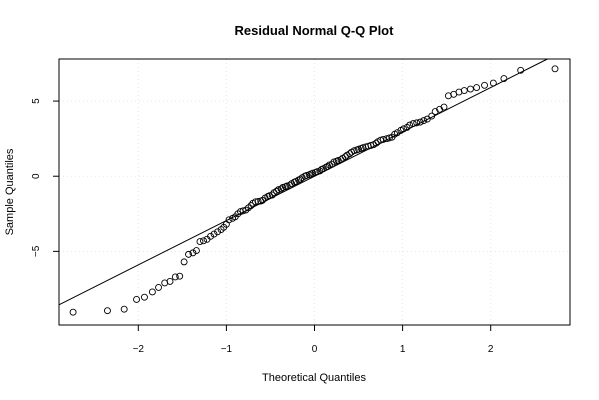 The width and height of the screenshot is (599, 400). What do you see at coordinates (45, 177) in the screenshot?
I see `y-axis: −5 0 5` at bounding box center [45, 177].